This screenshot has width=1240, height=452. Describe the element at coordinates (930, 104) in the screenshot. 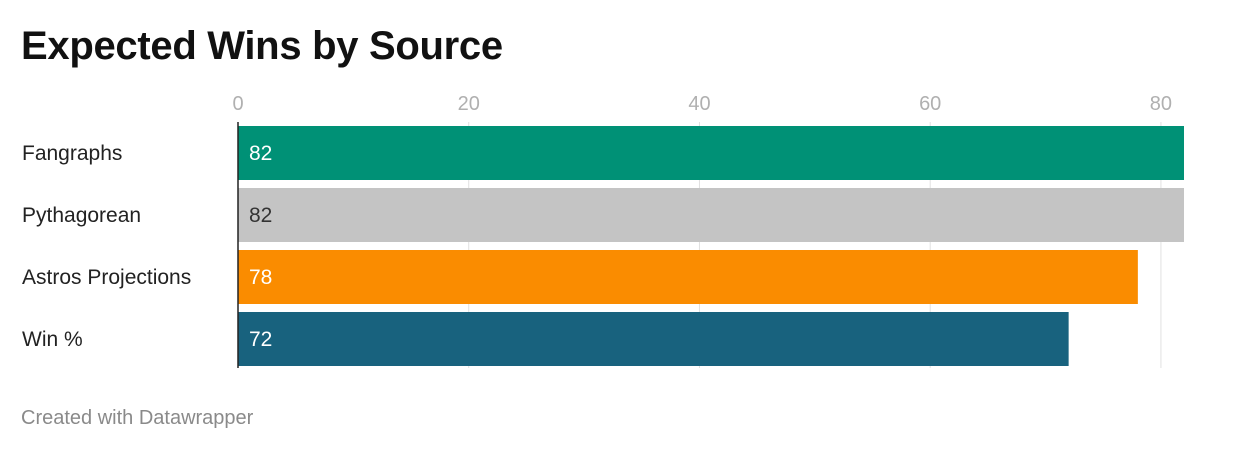

I see `x-tick-label: 60` at that location.